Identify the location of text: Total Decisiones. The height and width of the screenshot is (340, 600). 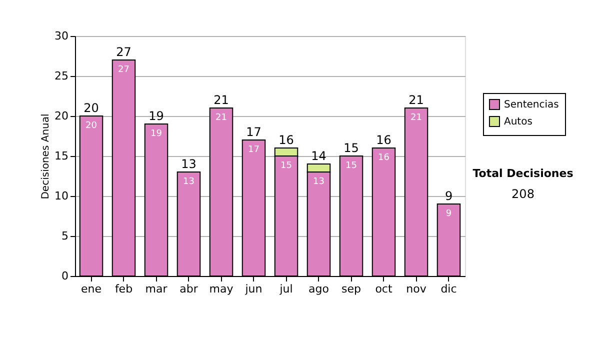
(523, 173).